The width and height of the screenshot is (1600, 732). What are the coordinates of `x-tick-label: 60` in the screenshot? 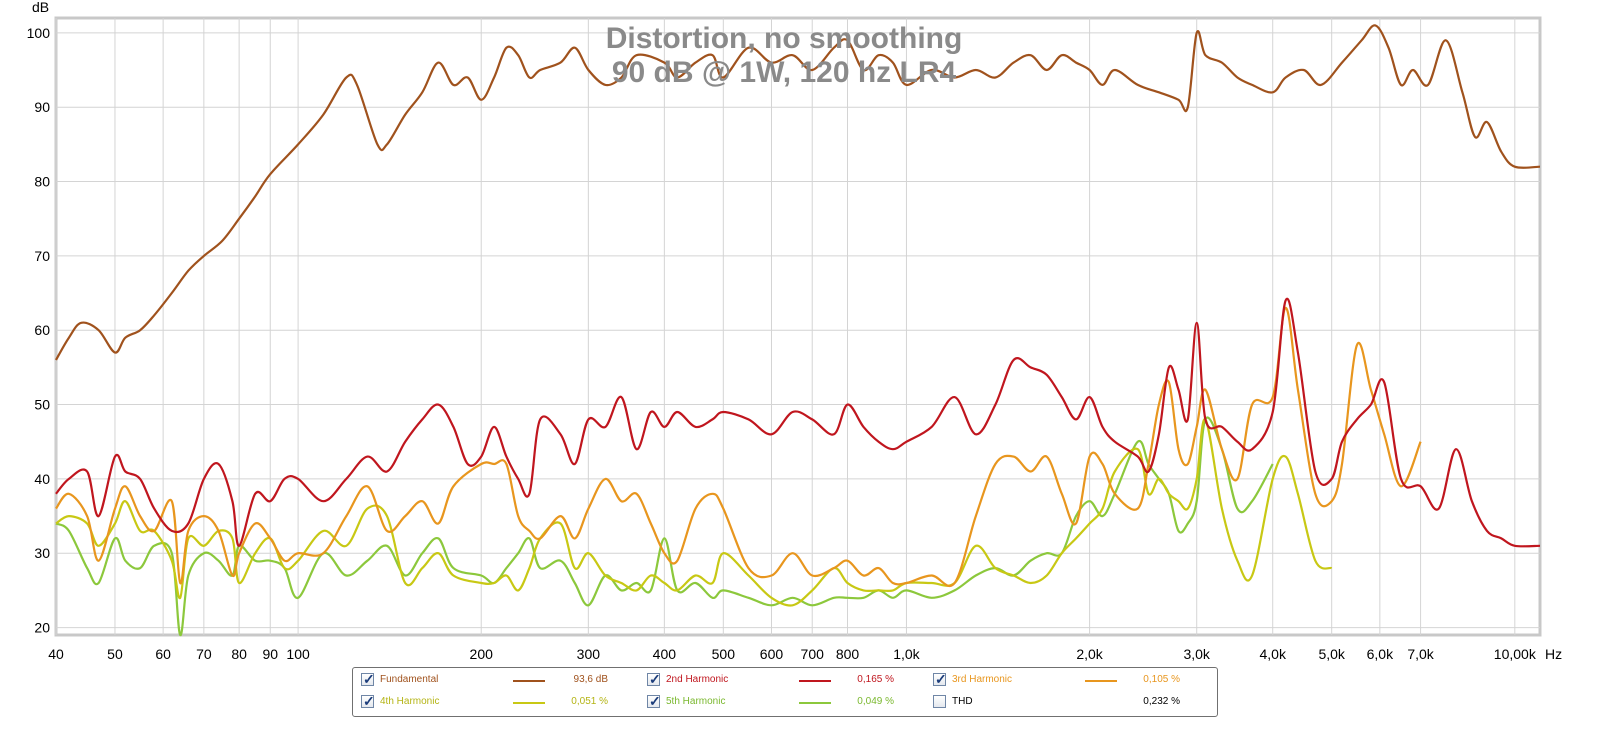 It's located at (163, 654).